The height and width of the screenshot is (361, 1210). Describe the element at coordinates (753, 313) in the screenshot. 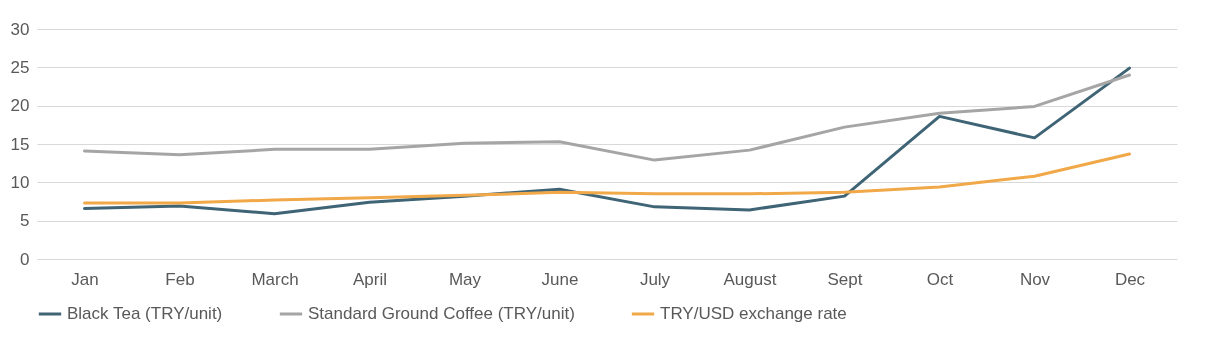

I see `legend-label: TRY/USD exchange rate` at that location.